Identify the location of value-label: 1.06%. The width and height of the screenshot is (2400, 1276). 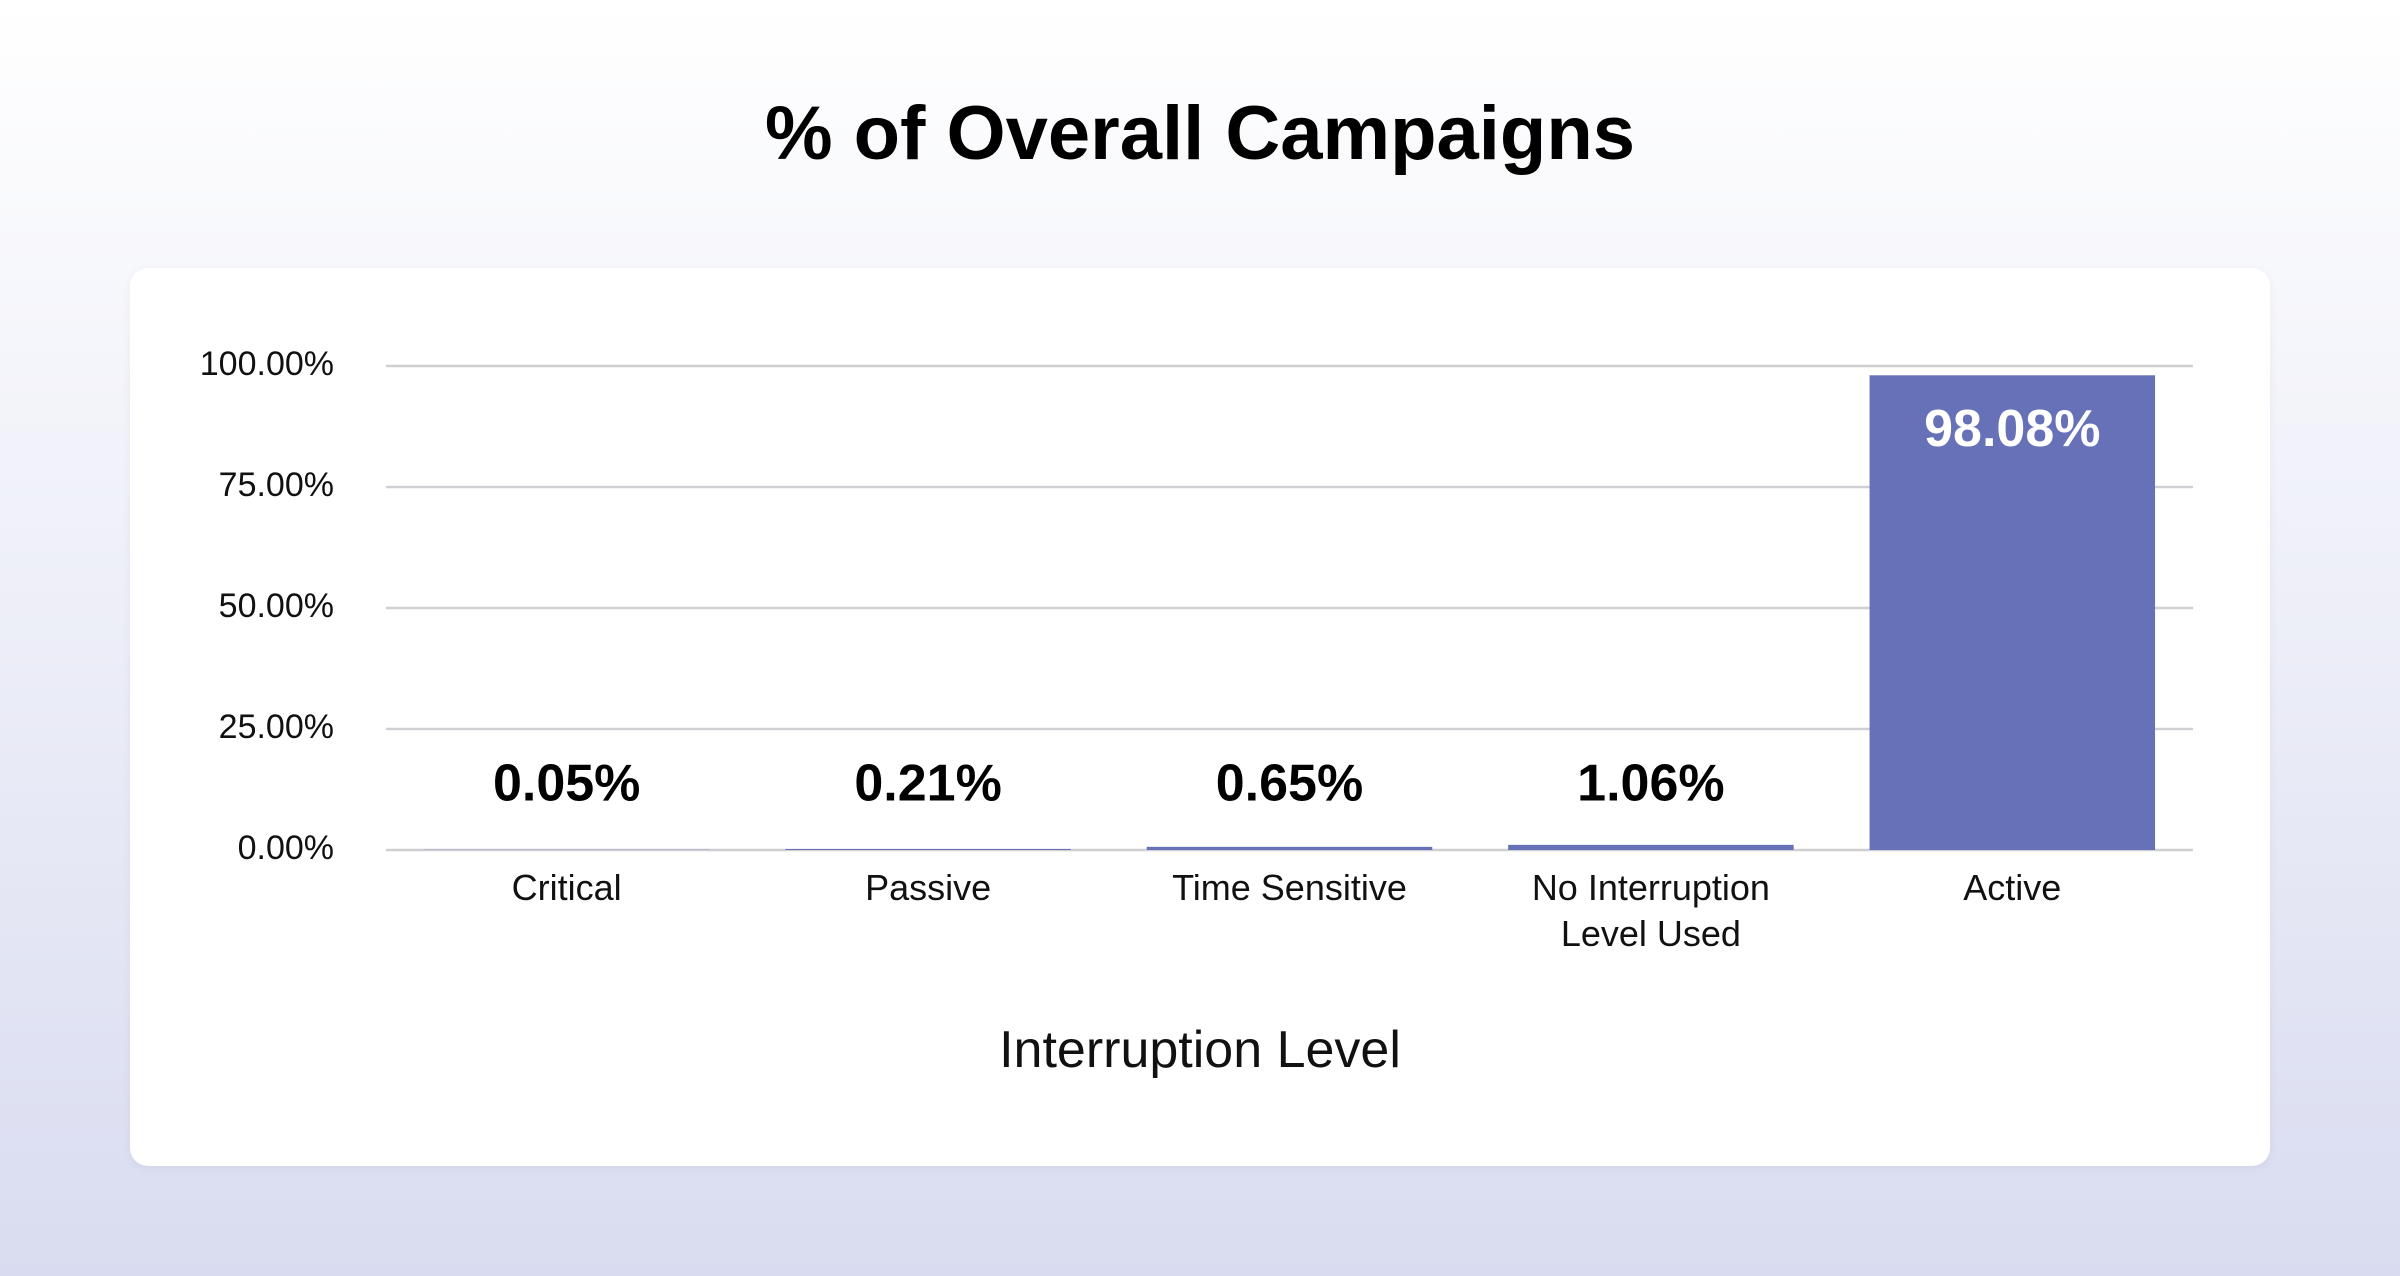
(1650, 784).